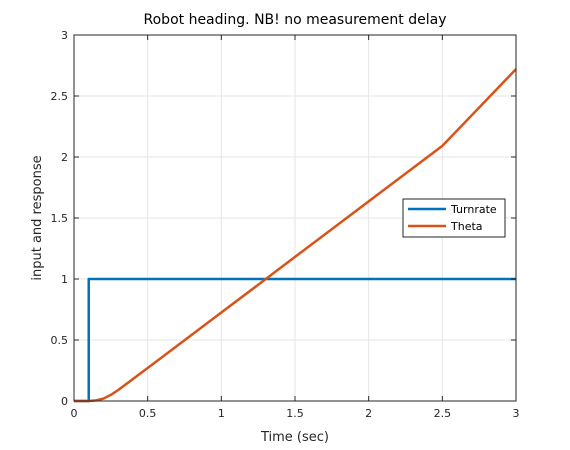 This screenshot has width=570, height=450. What do you see at coordinates (295, 20) in the screenshot?
I see `chart-title: Robot heading. NB! no measurement delay` at bounding box center [295, 20].